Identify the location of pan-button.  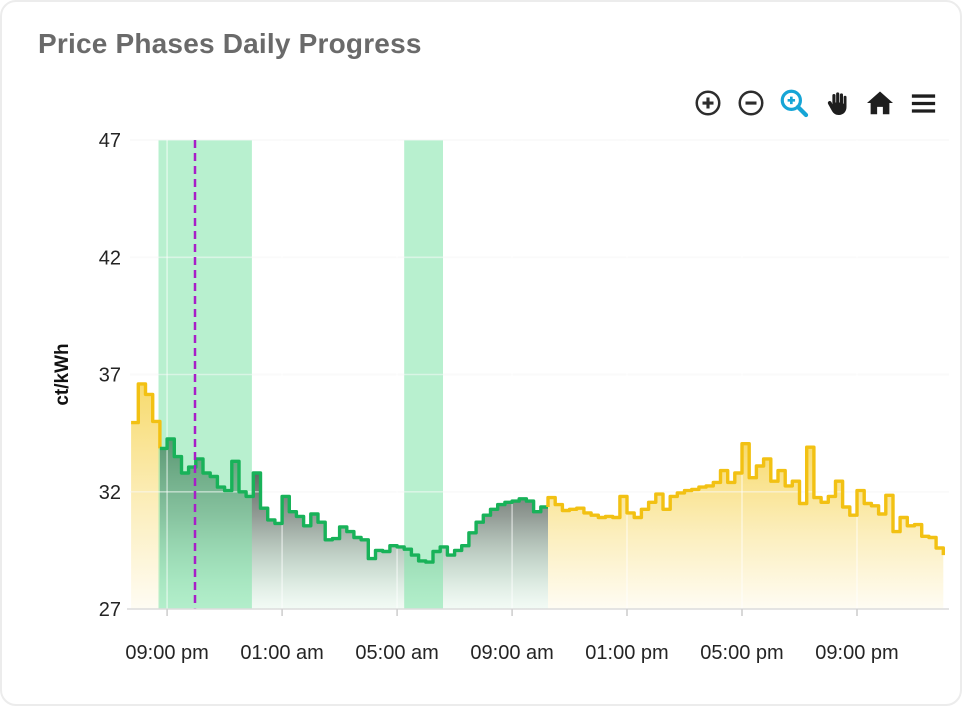
(837, 103).